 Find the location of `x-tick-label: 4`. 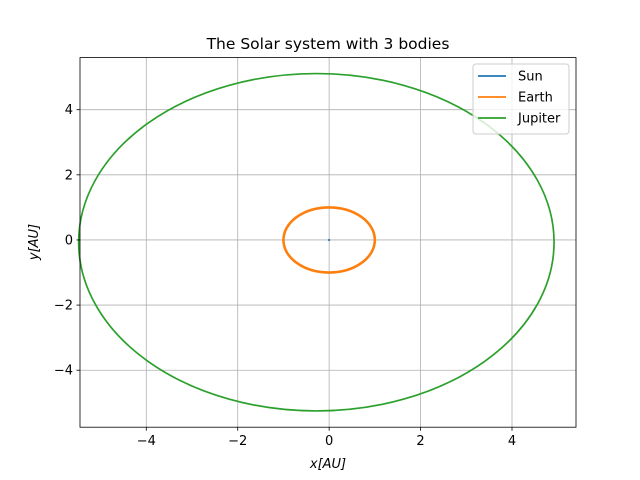

x-tick-label: 4 is located at coordinates (512, 441).